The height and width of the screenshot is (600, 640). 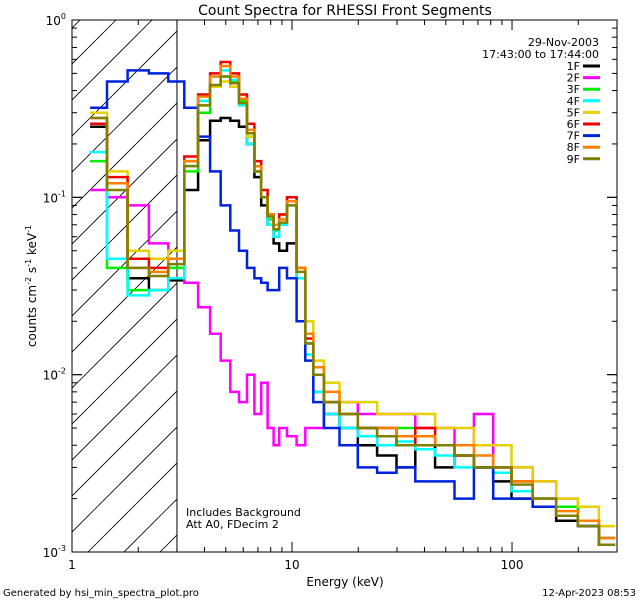 I want to click on y-axis-label: counts cm-2 s-1 keV-1, so click(x=31, y=286).